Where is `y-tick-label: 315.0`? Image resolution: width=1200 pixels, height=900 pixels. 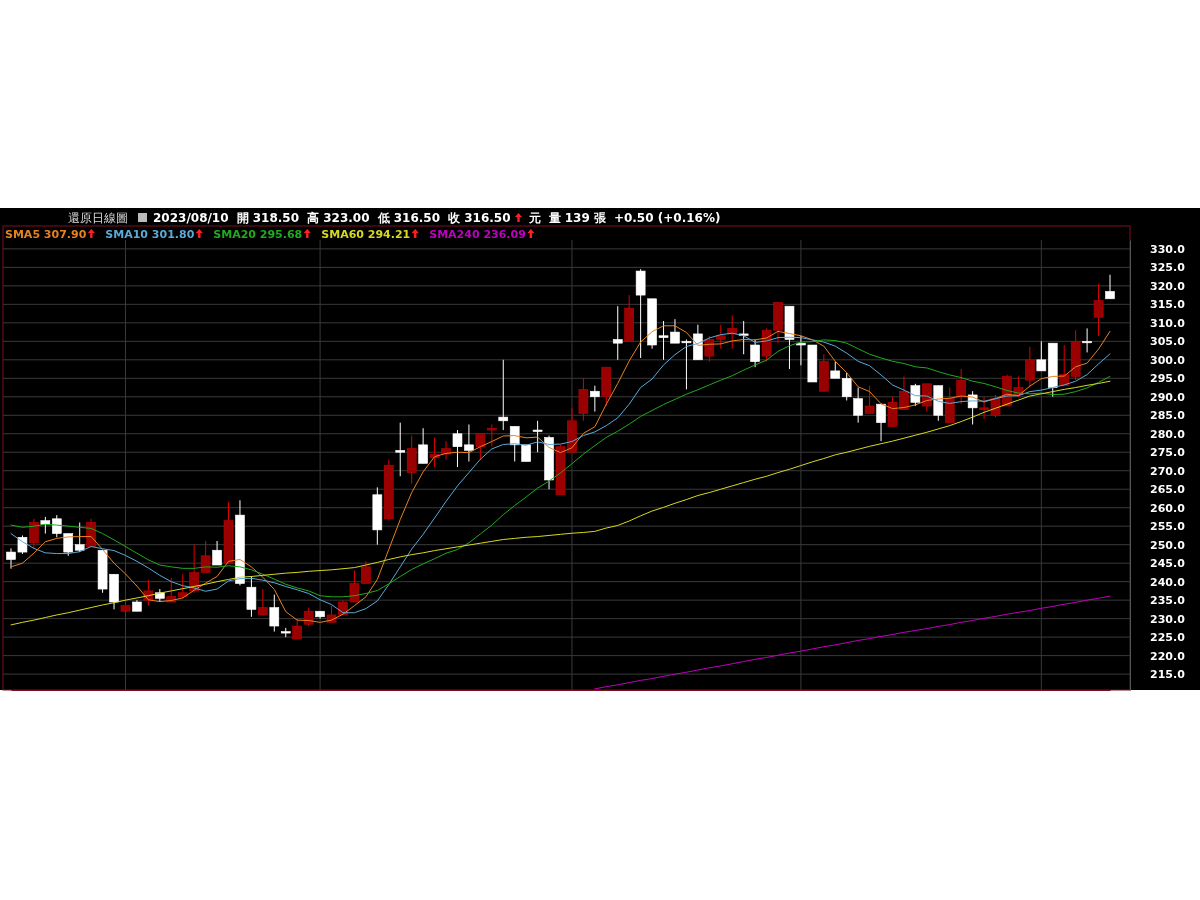
y-tick-label: 315.0 is located at coordinates (1168, 305).